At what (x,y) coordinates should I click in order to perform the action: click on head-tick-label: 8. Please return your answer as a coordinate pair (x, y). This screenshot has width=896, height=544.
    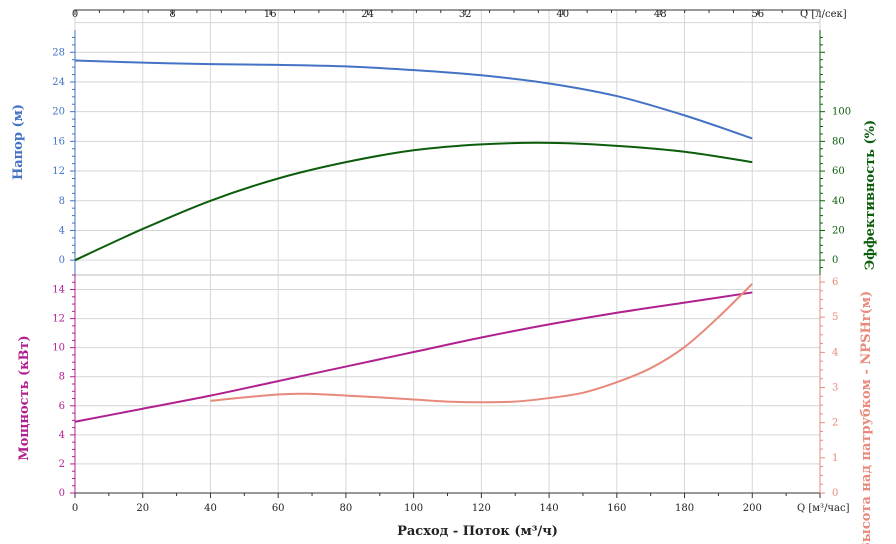
    Looking at the image, I should click on (62, 201).